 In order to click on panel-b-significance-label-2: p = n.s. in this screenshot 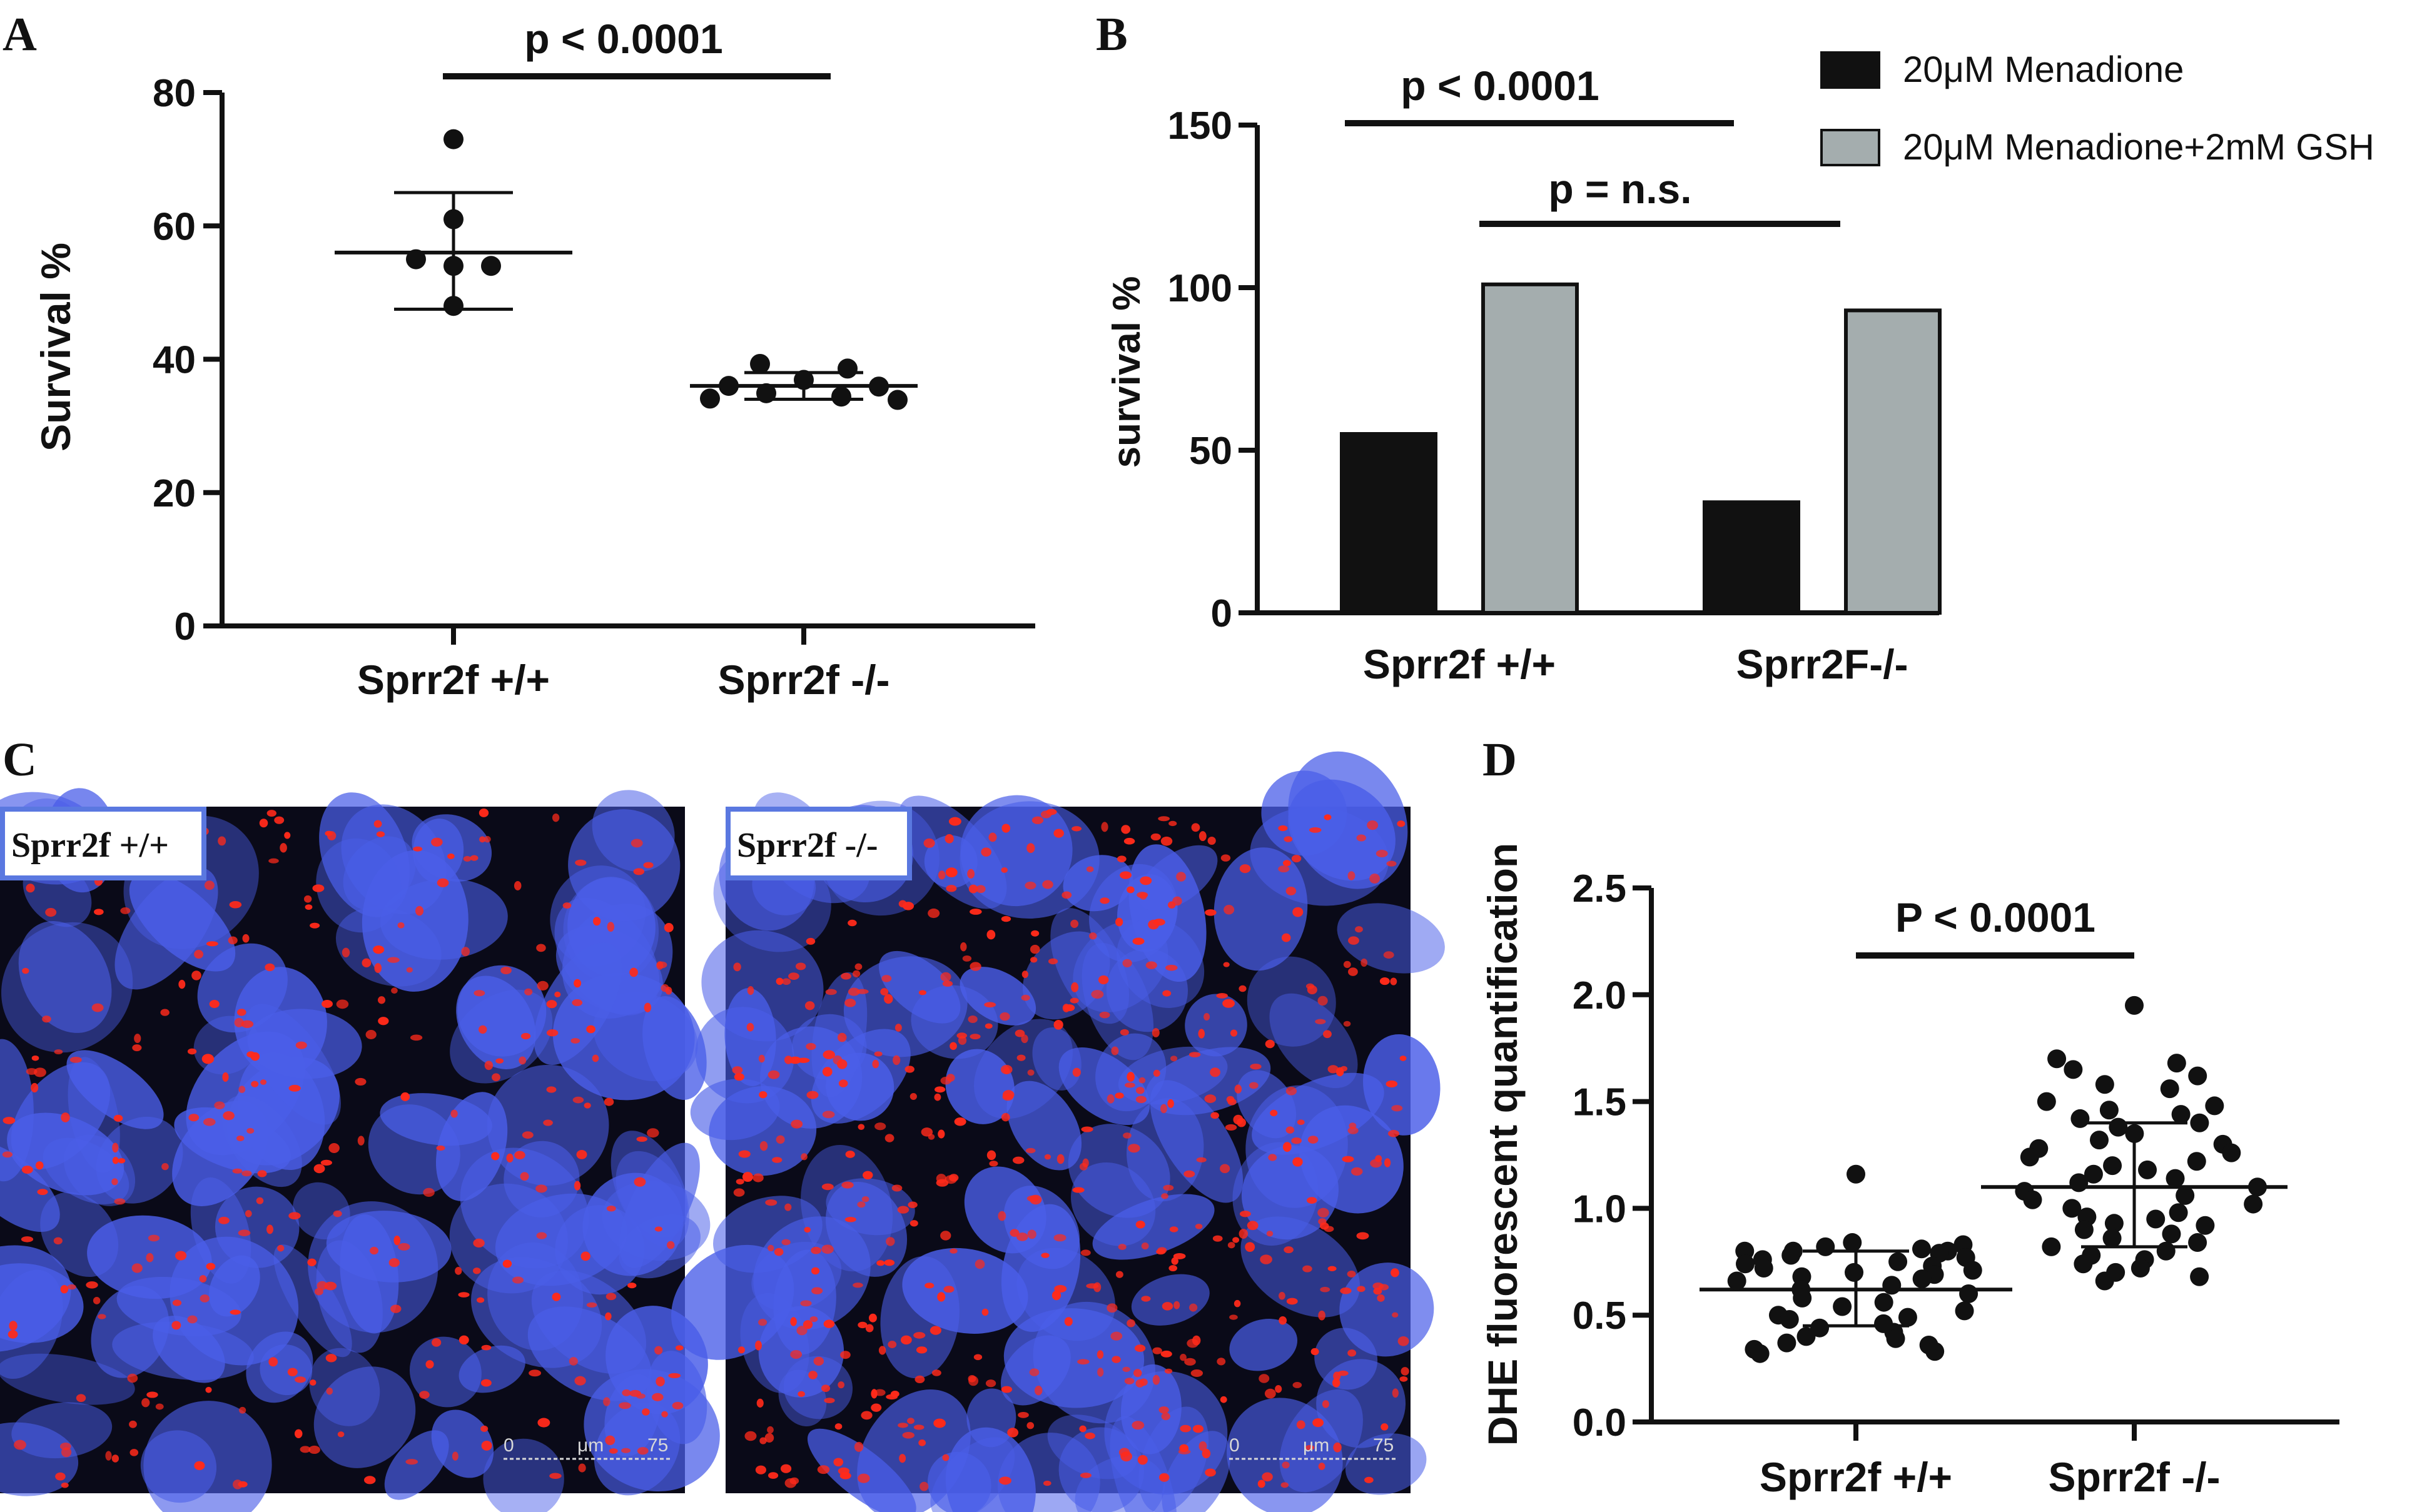, I will do `click(1619, 189)`.